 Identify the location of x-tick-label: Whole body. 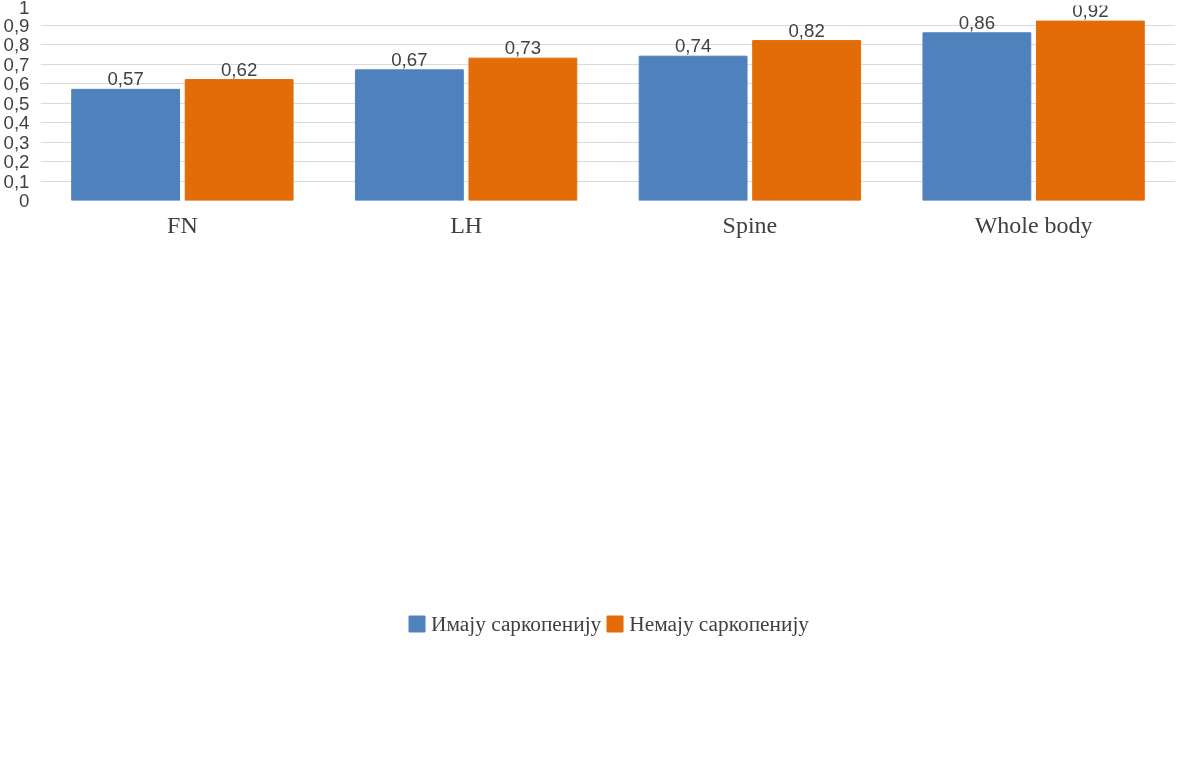
(1033, 224).